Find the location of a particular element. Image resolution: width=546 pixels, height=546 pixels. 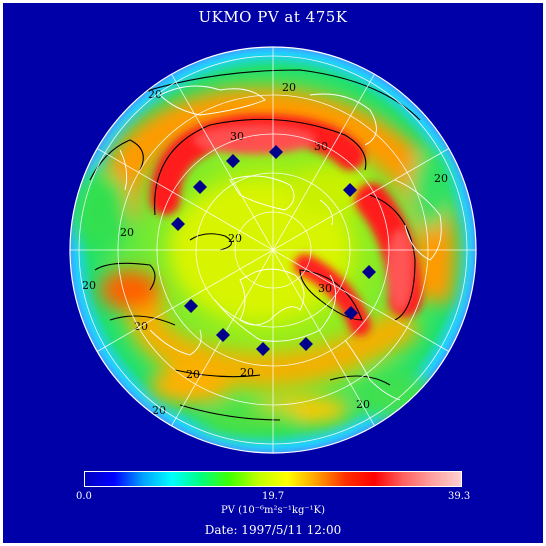

date-label: Date: 1997/5/11 12:00 is located at coordinates (273, 530).